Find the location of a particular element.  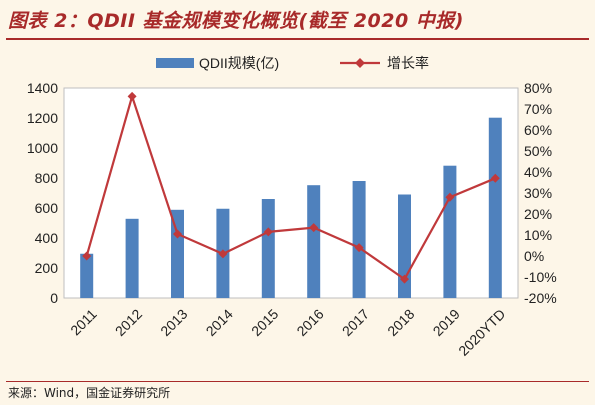

right-tick-label: 20% is located at coordinates (538, 214).